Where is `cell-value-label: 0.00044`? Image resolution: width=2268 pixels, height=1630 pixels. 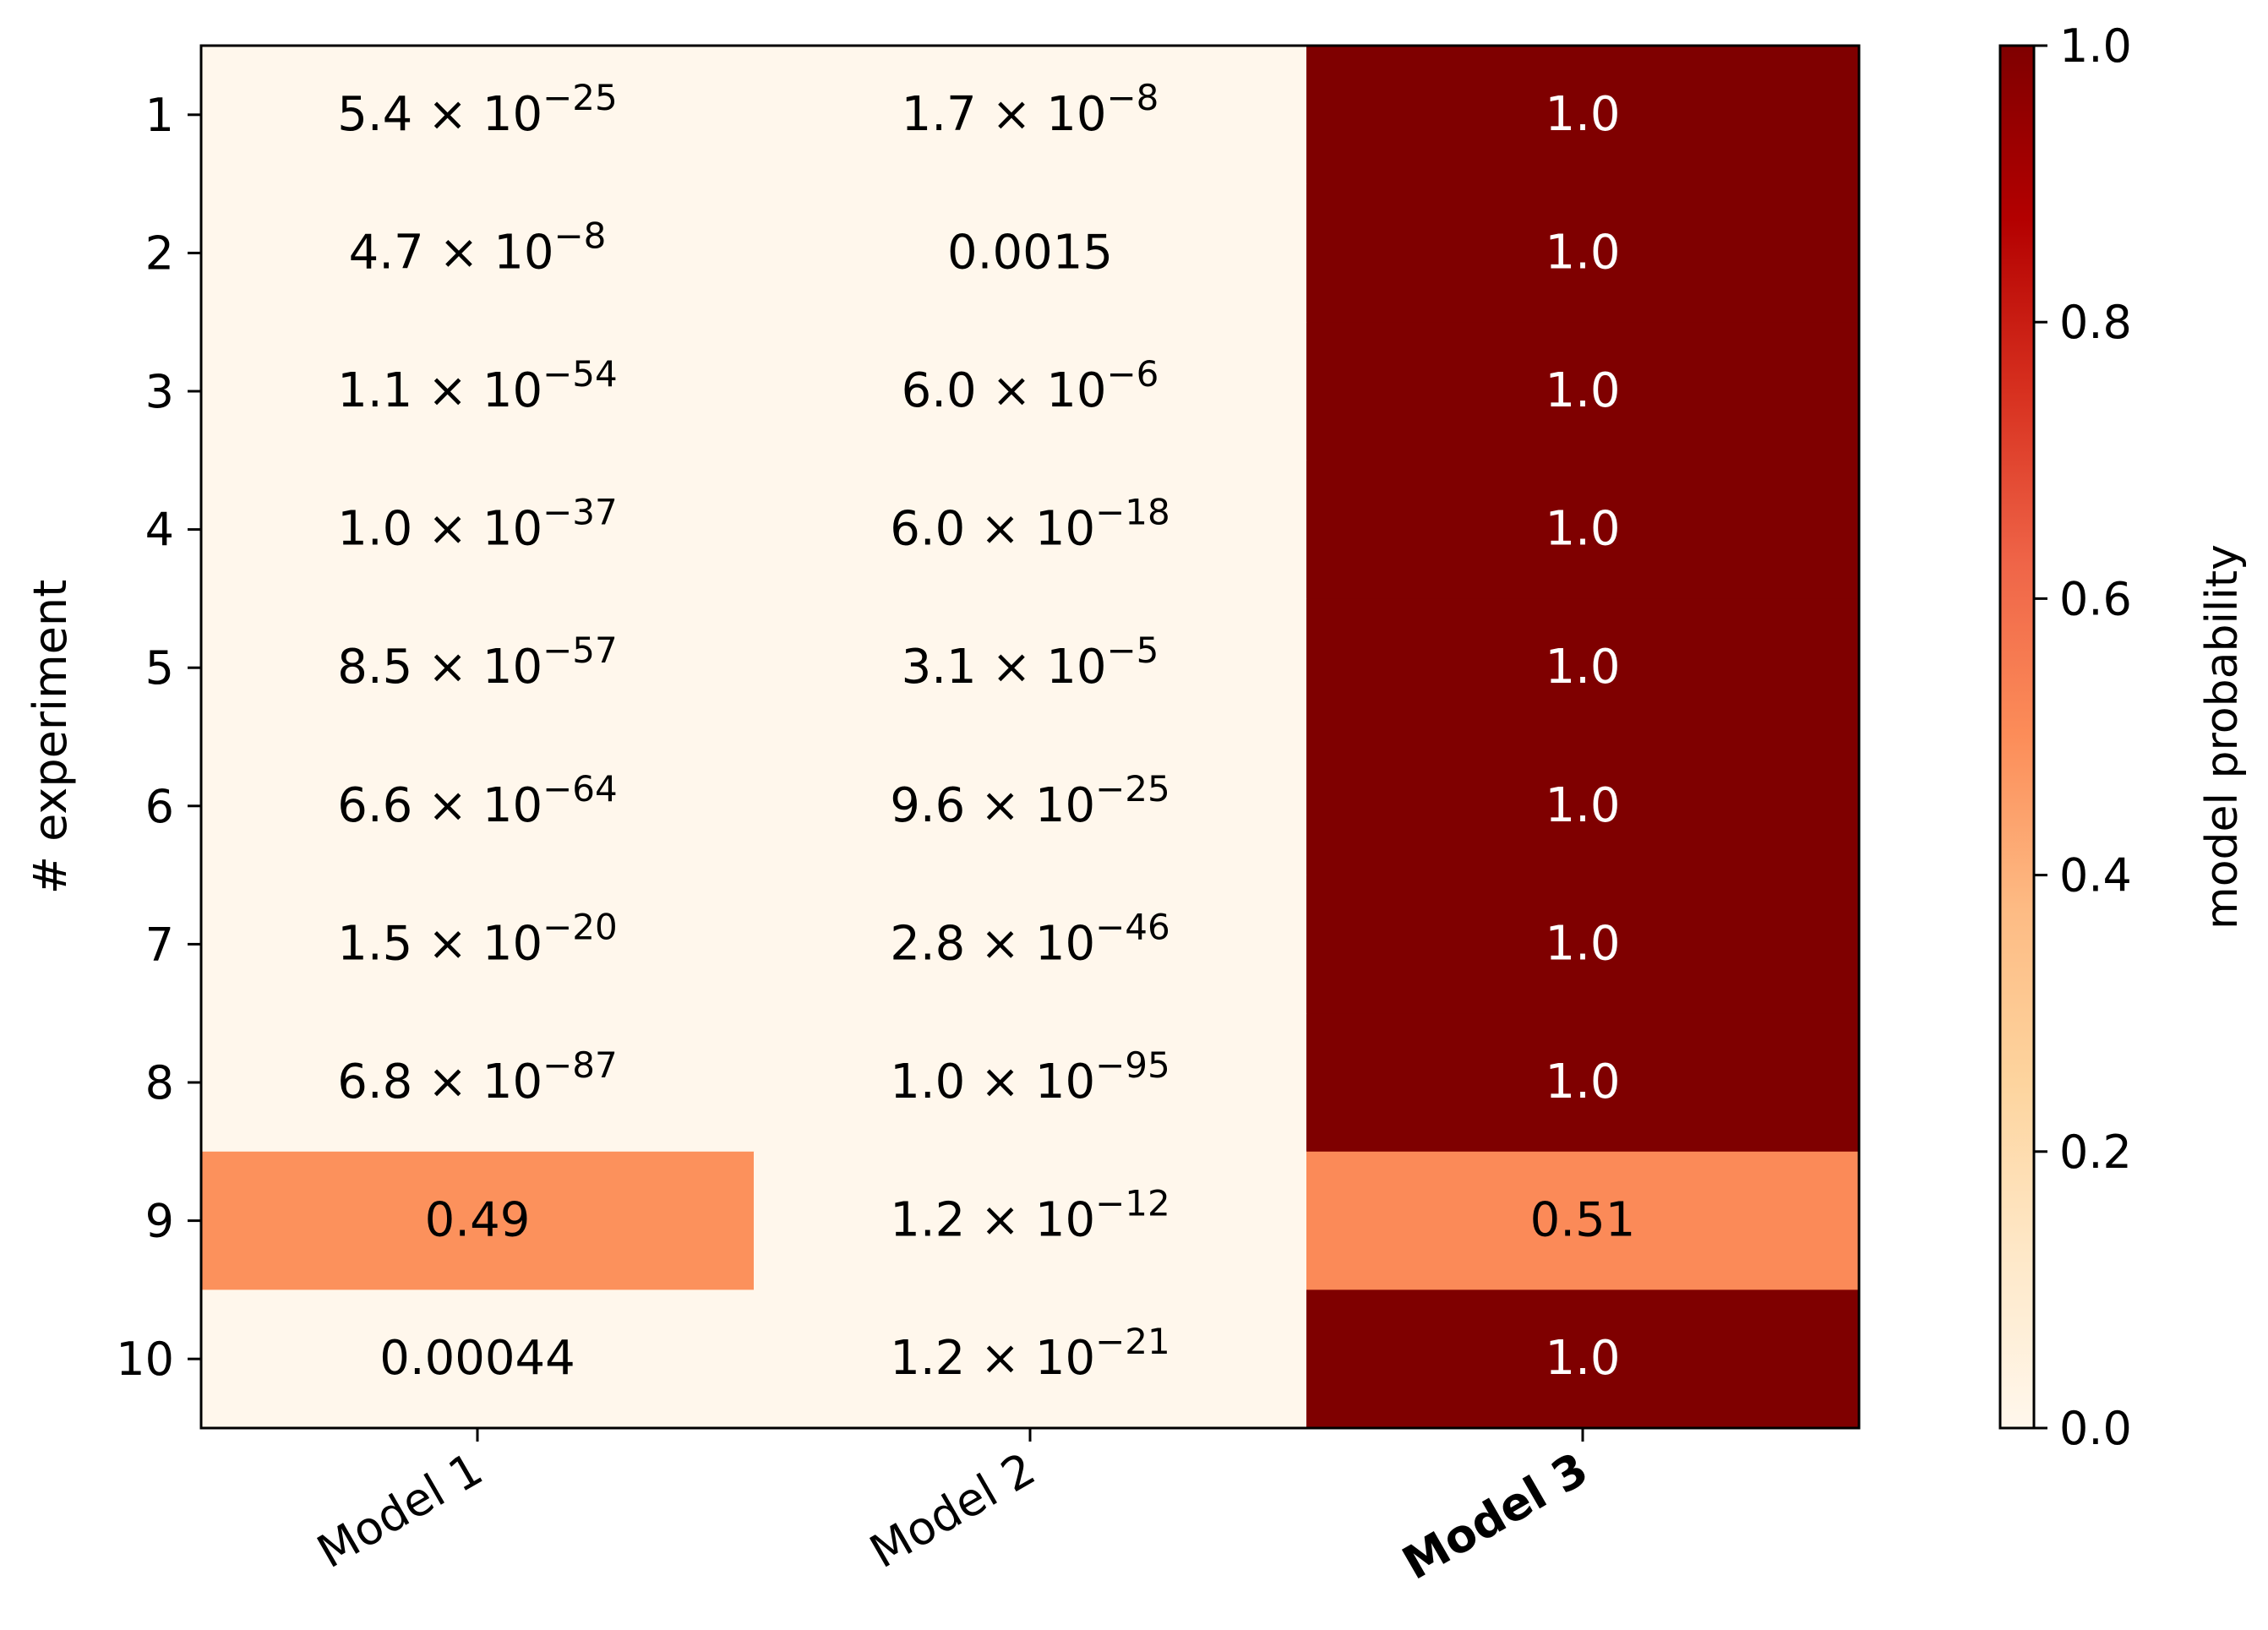
cell-value-label: 0.00044 is located at coordinates (477, 1358).